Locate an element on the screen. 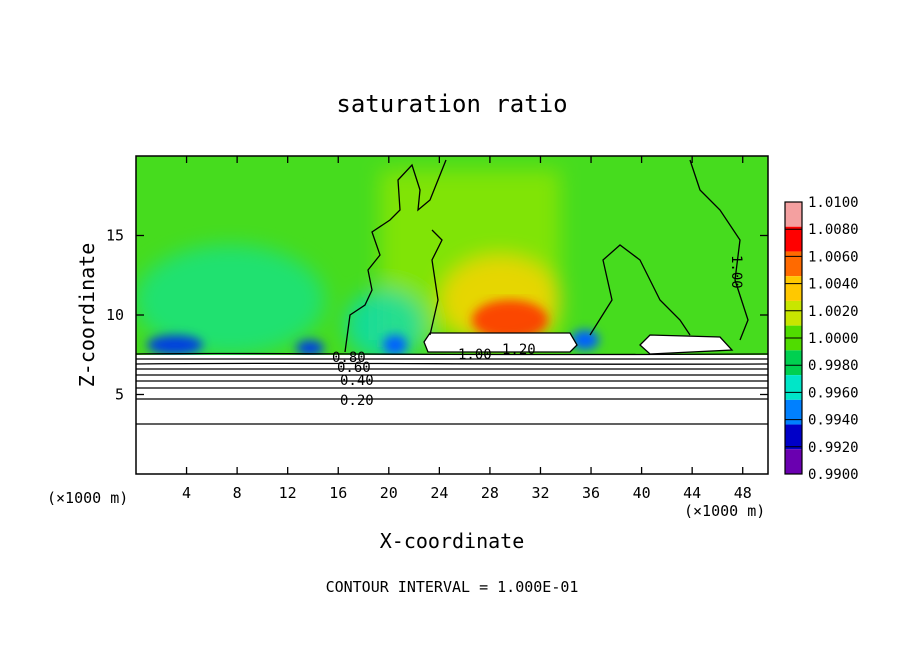 The image size is (904, 654). x-tick-label: 40 is located at coordinates (642, 493).